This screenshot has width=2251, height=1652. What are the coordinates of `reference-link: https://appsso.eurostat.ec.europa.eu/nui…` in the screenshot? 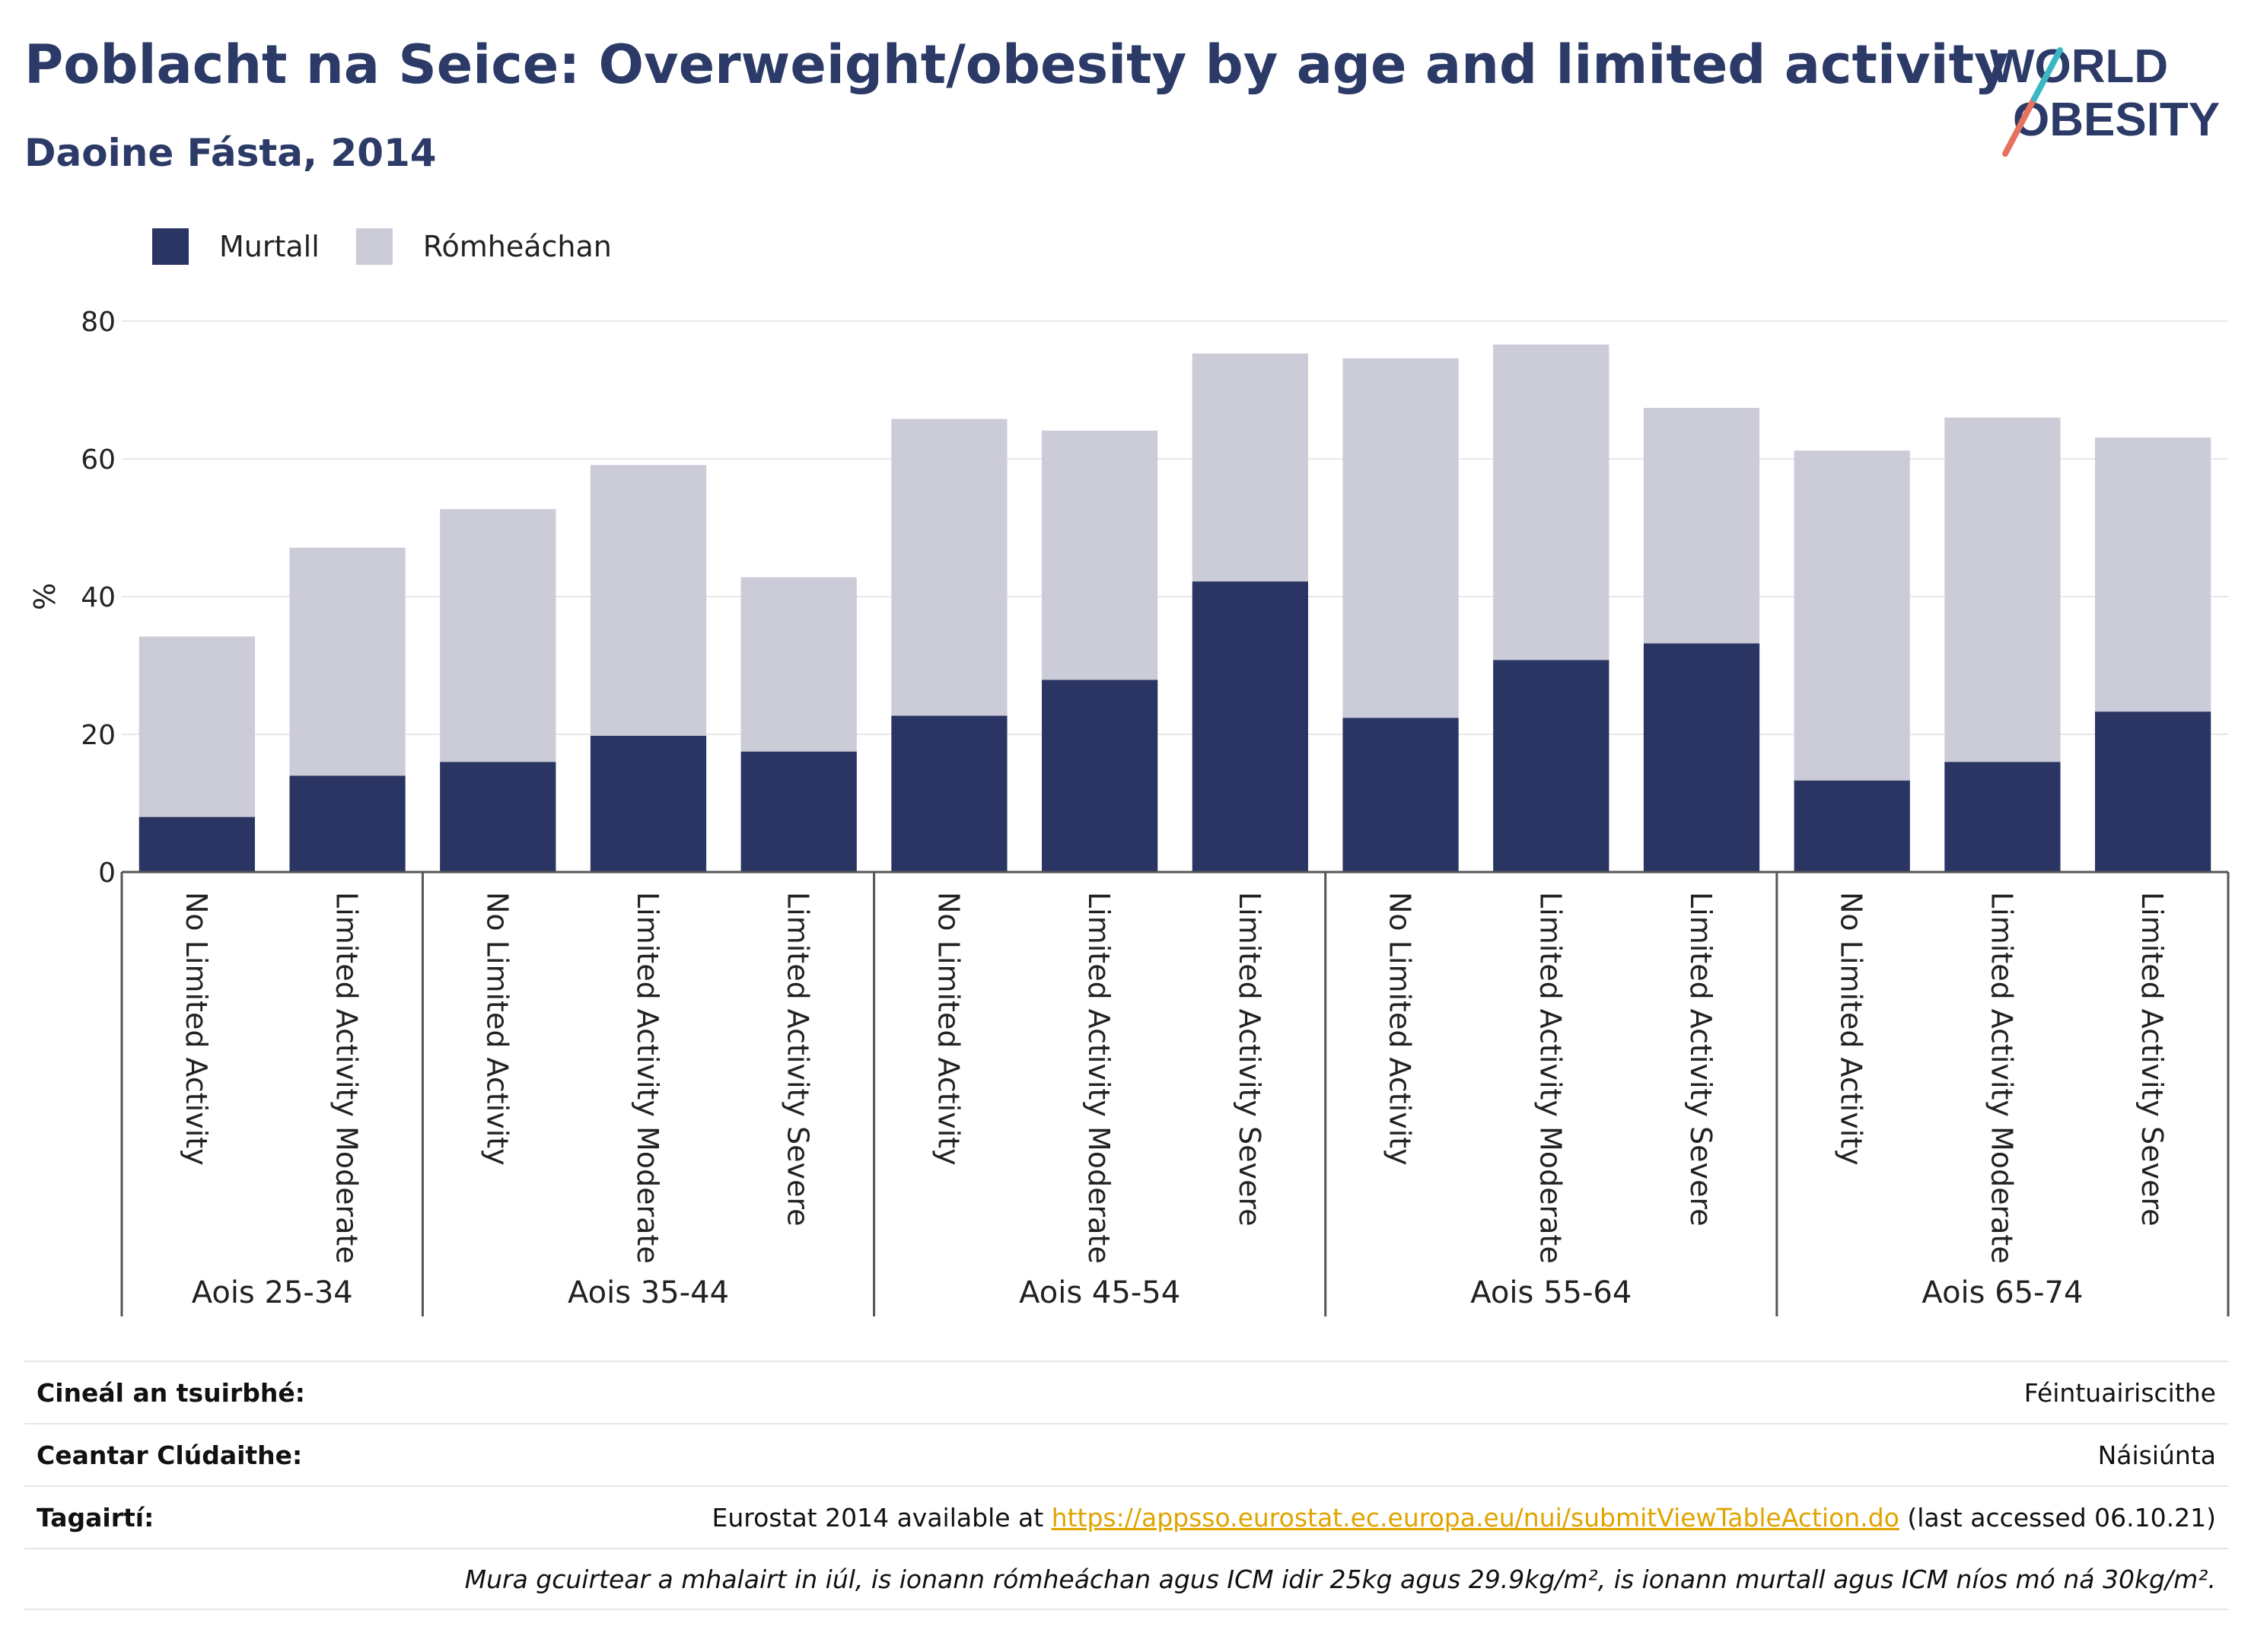 It's located at (1475, 1517).